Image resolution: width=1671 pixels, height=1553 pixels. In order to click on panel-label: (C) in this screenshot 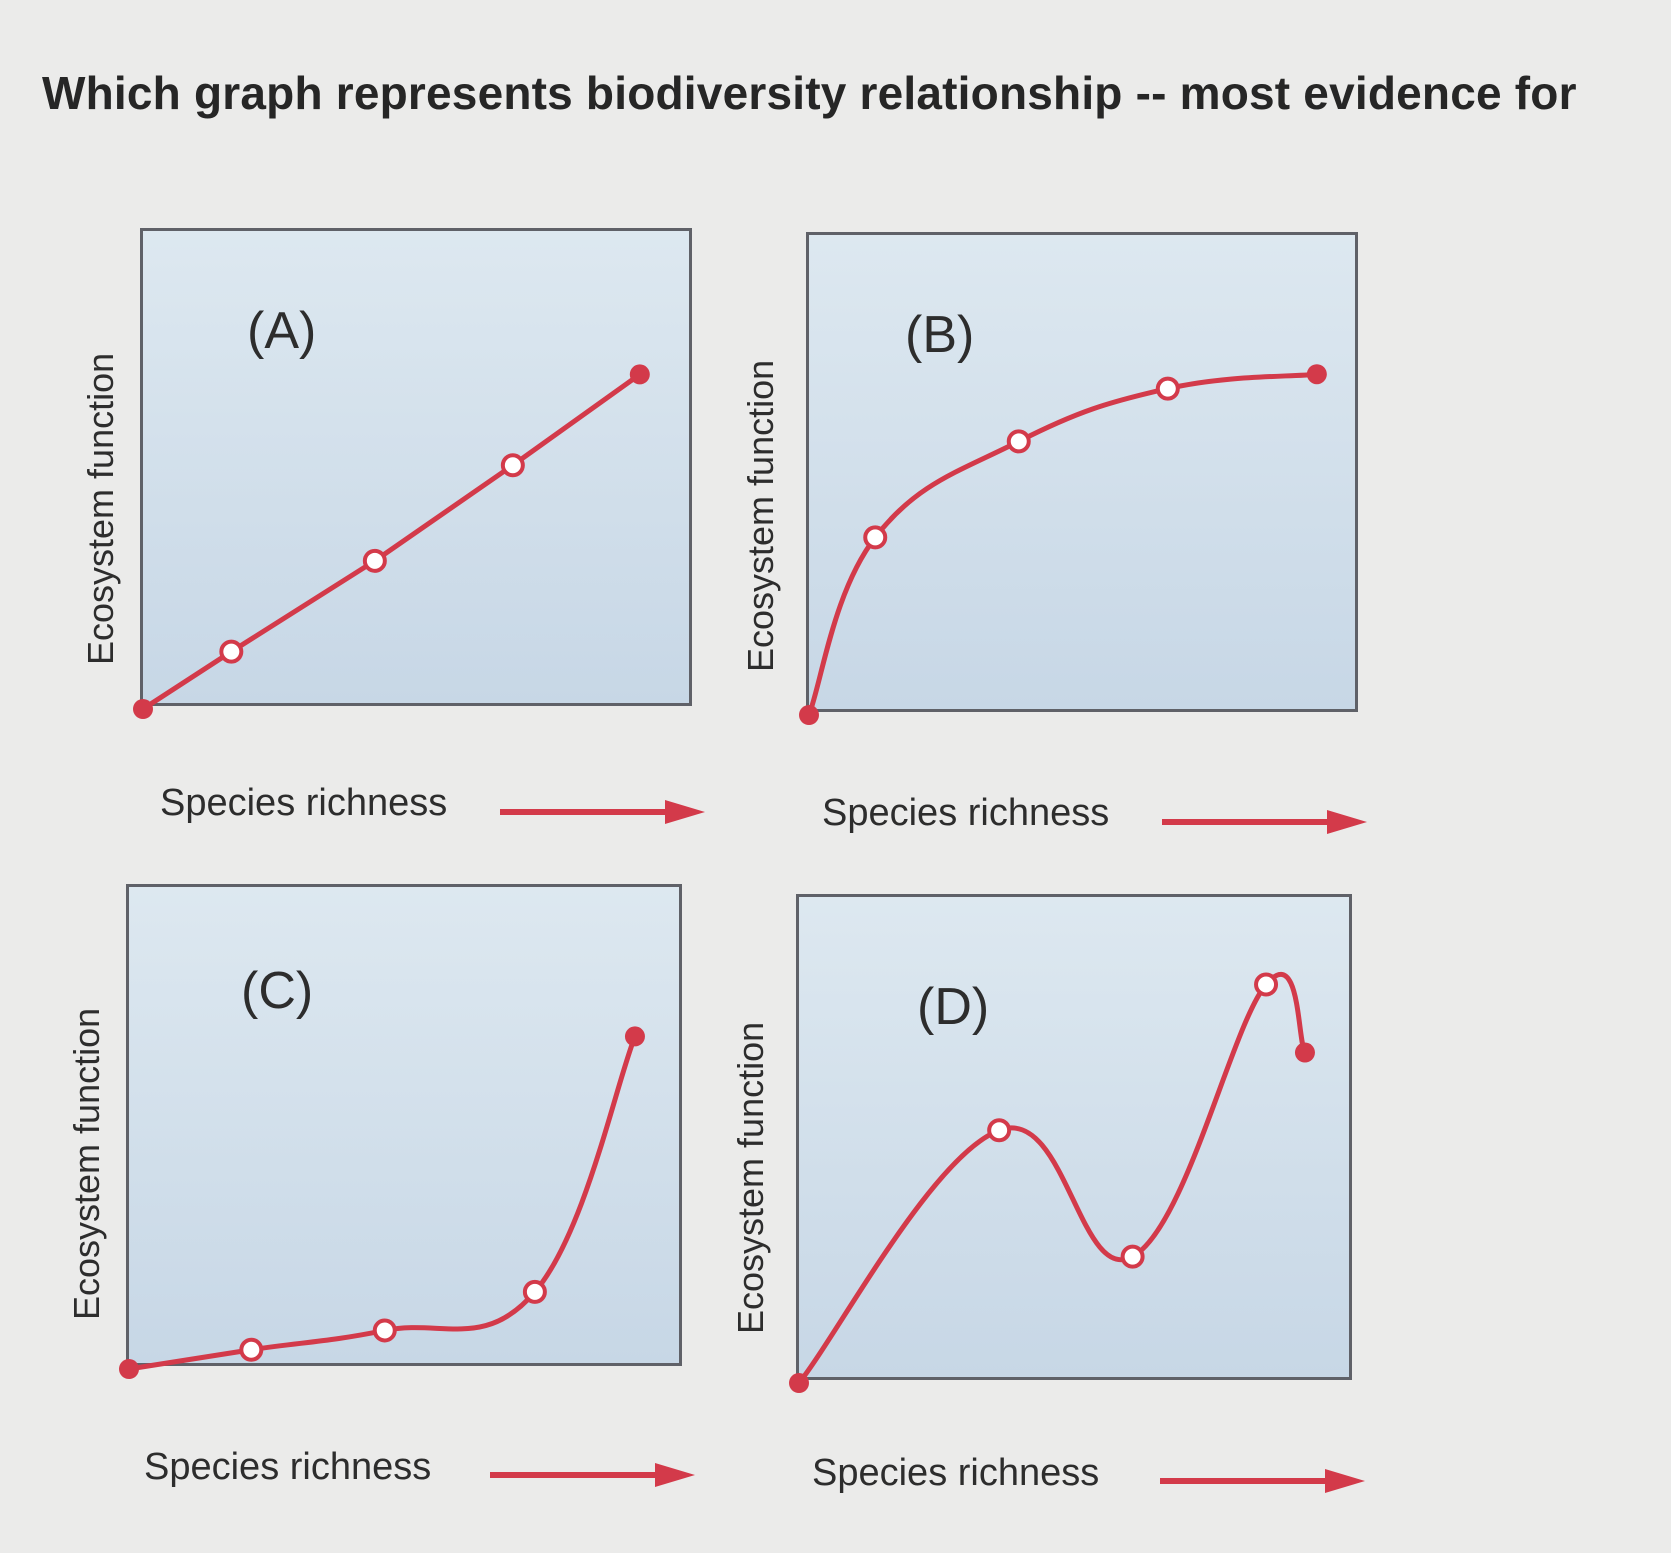, I will do `click(277, 991)`.